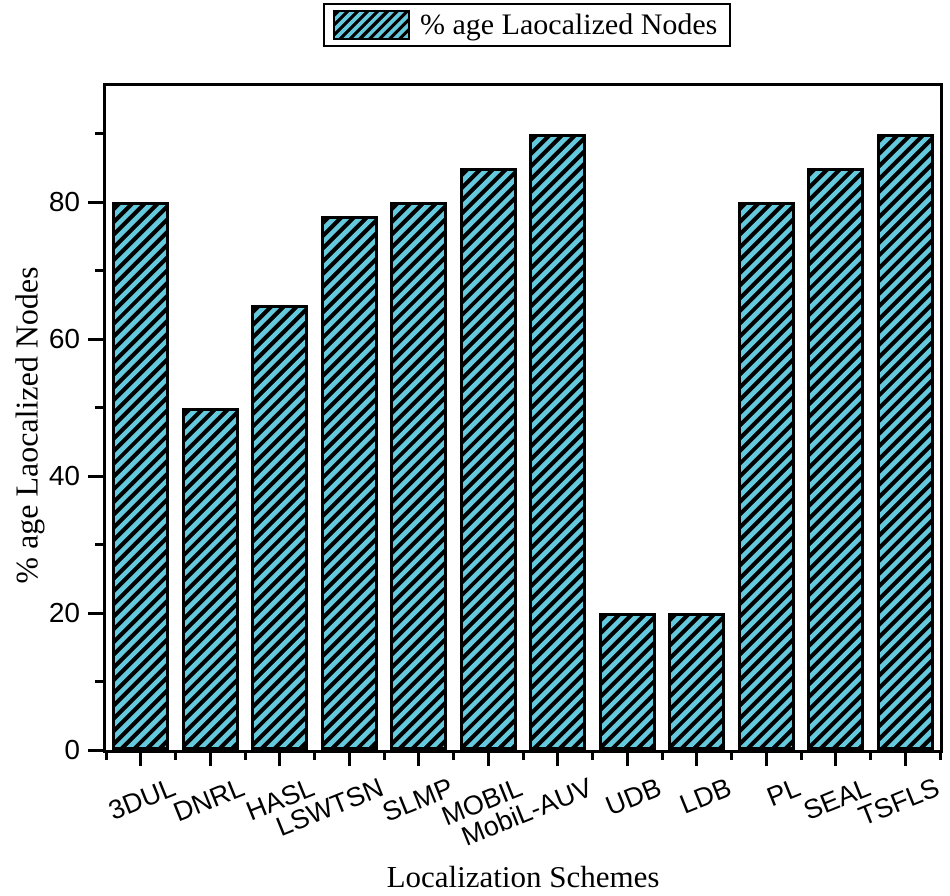 The height and width of the screenshot is (896, 950). What do you see at coordinates (899, 802) in the screenshot?
I see `x-category-label: TSFLS` at bounding box center [899, 802].